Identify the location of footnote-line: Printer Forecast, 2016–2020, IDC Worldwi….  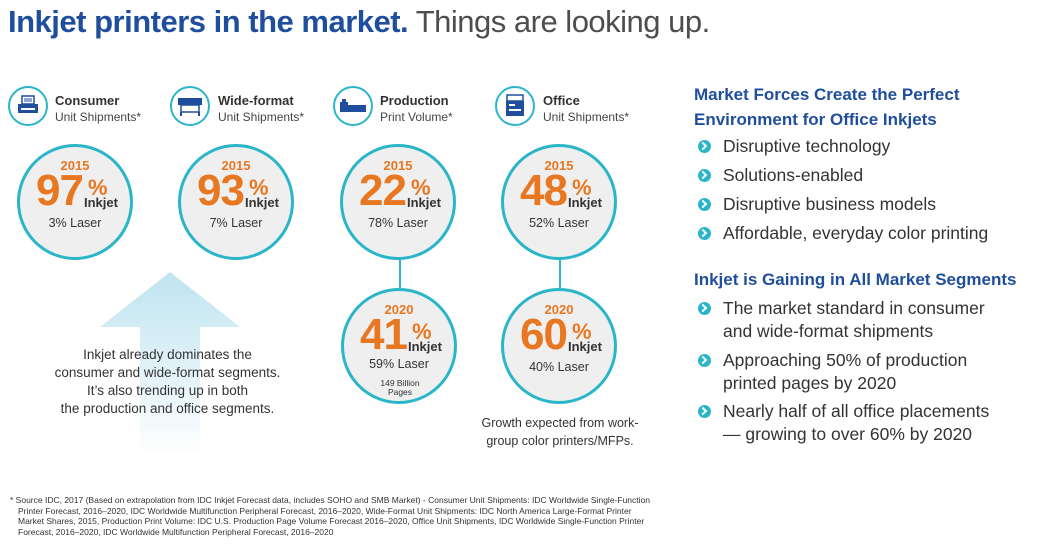
(325, 510).